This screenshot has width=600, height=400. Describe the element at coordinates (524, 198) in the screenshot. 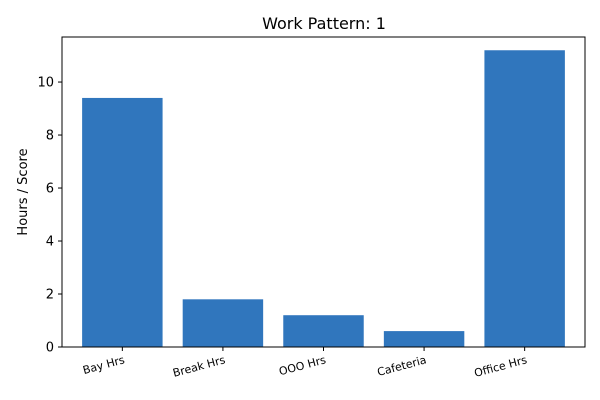

I see `bar-office-hrs` at that location.